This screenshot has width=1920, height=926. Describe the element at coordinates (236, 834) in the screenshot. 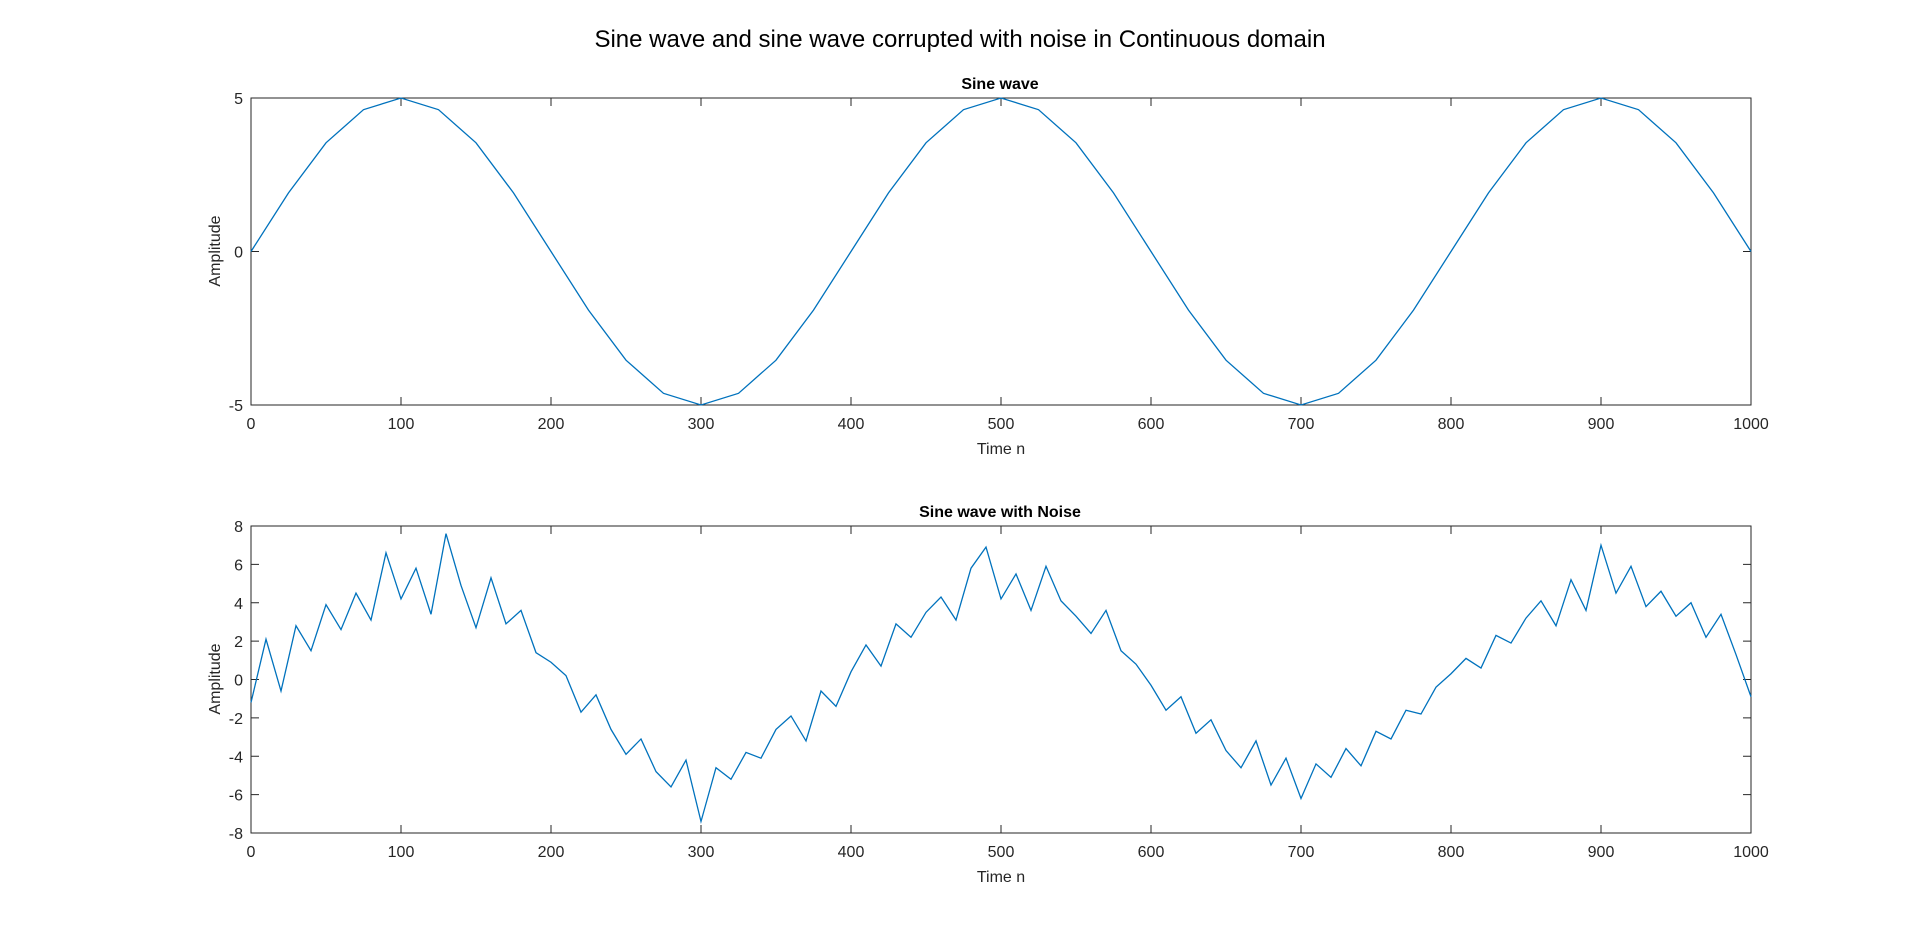

I see `y-tick-label: -8` at that location.